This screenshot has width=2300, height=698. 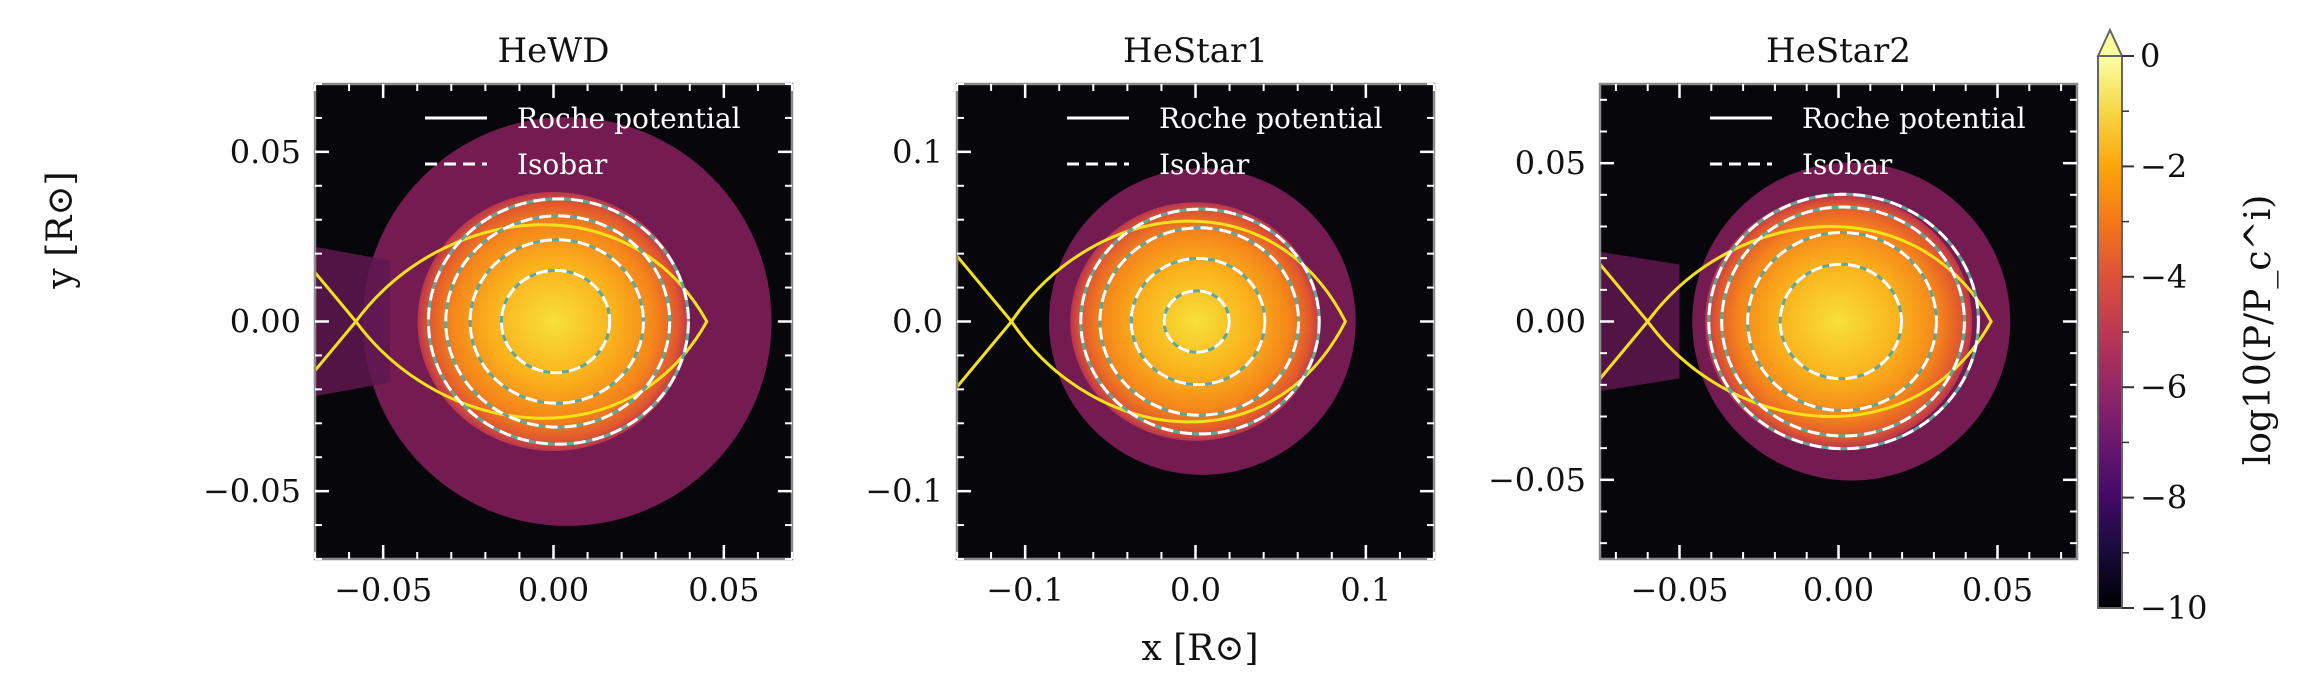 I want to click on panel-title: HeWD, so click(x=554, y=51).